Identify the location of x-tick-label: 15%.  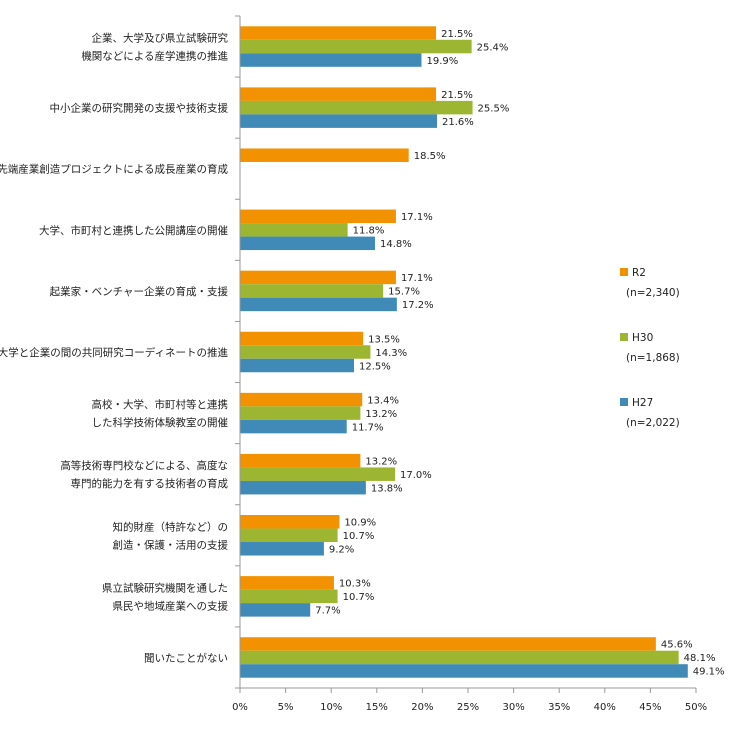
(377, 707).